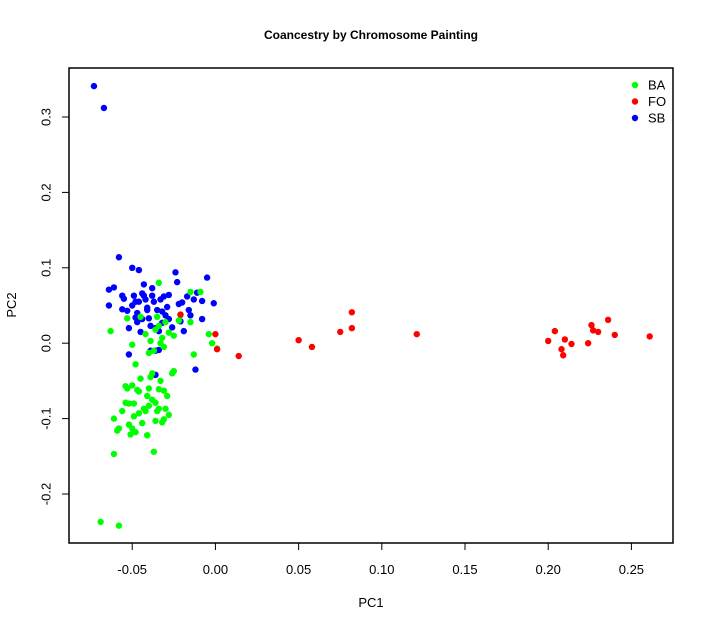 The height and width of the screenshot is (629, 708). I want to click on y-tick-label: 0.1, so click(45, 268).